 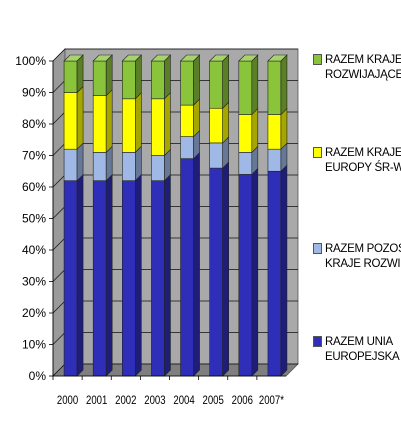 What do you see at coordinates (362, 357) in the screenshot?
I see `legend-label-line2: EUROPEJSKA` at bounding box center [362, 357].